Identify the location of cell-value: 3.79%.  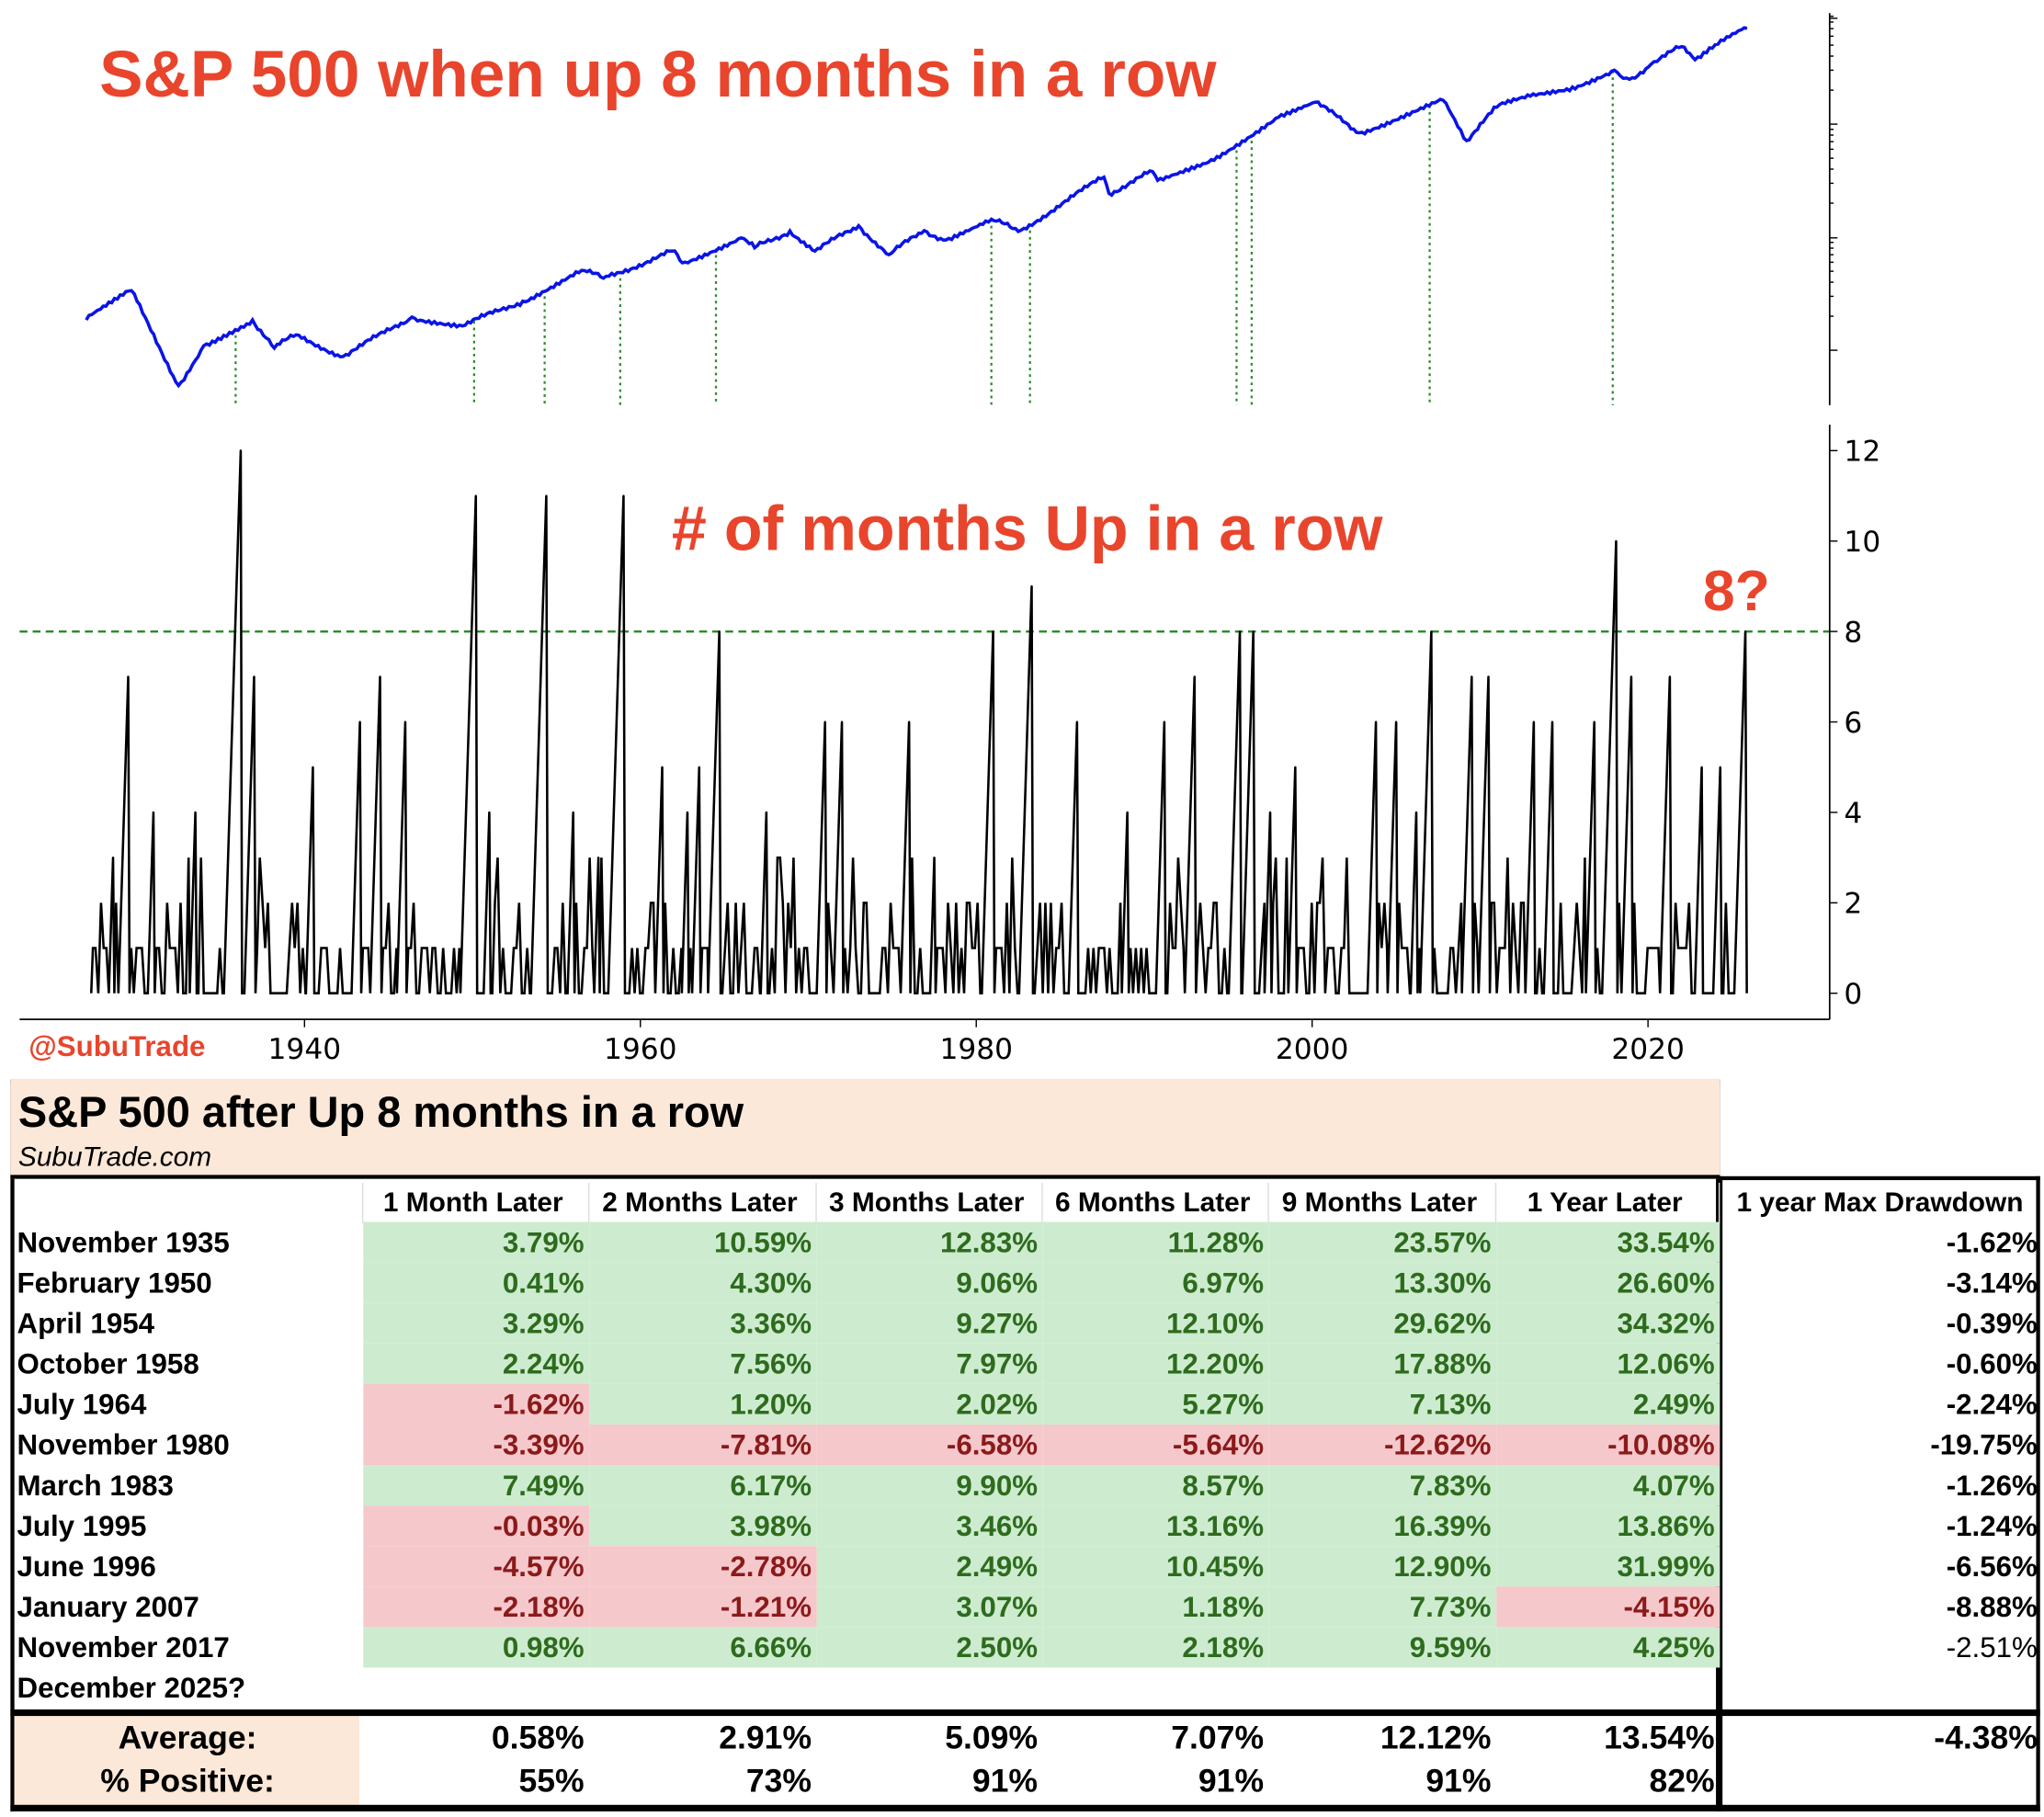
(476, 1242).